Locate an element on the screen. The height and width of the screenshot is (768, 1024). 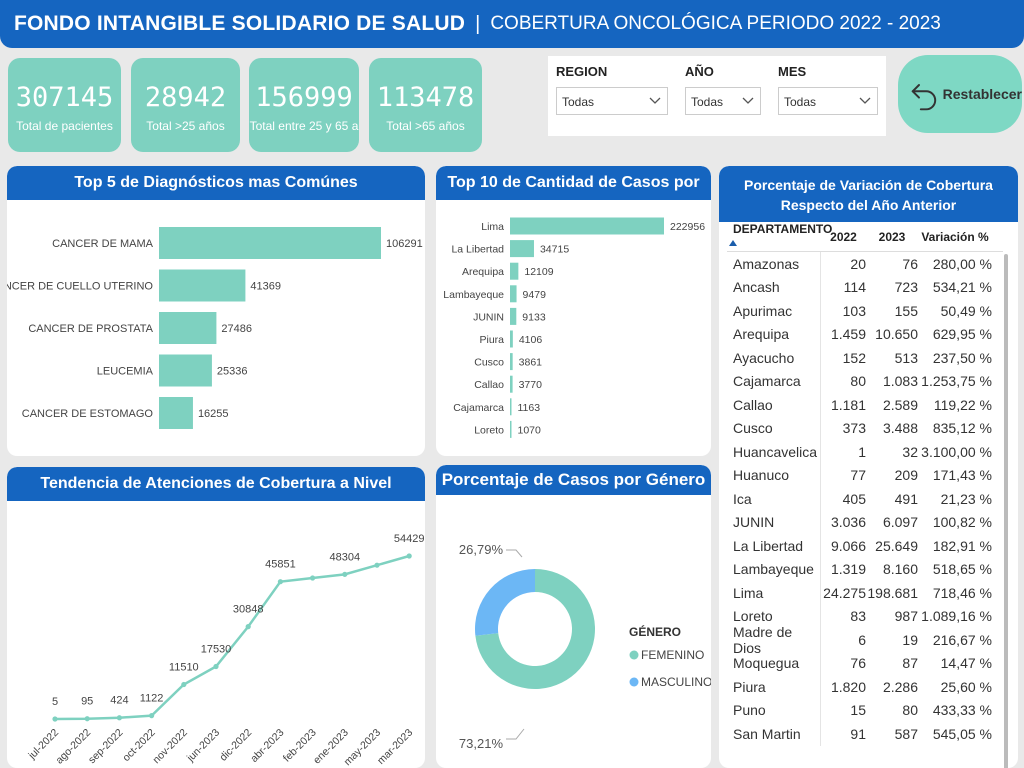
cell-variacion: 171,43 % is located at coordinates (962, 475).